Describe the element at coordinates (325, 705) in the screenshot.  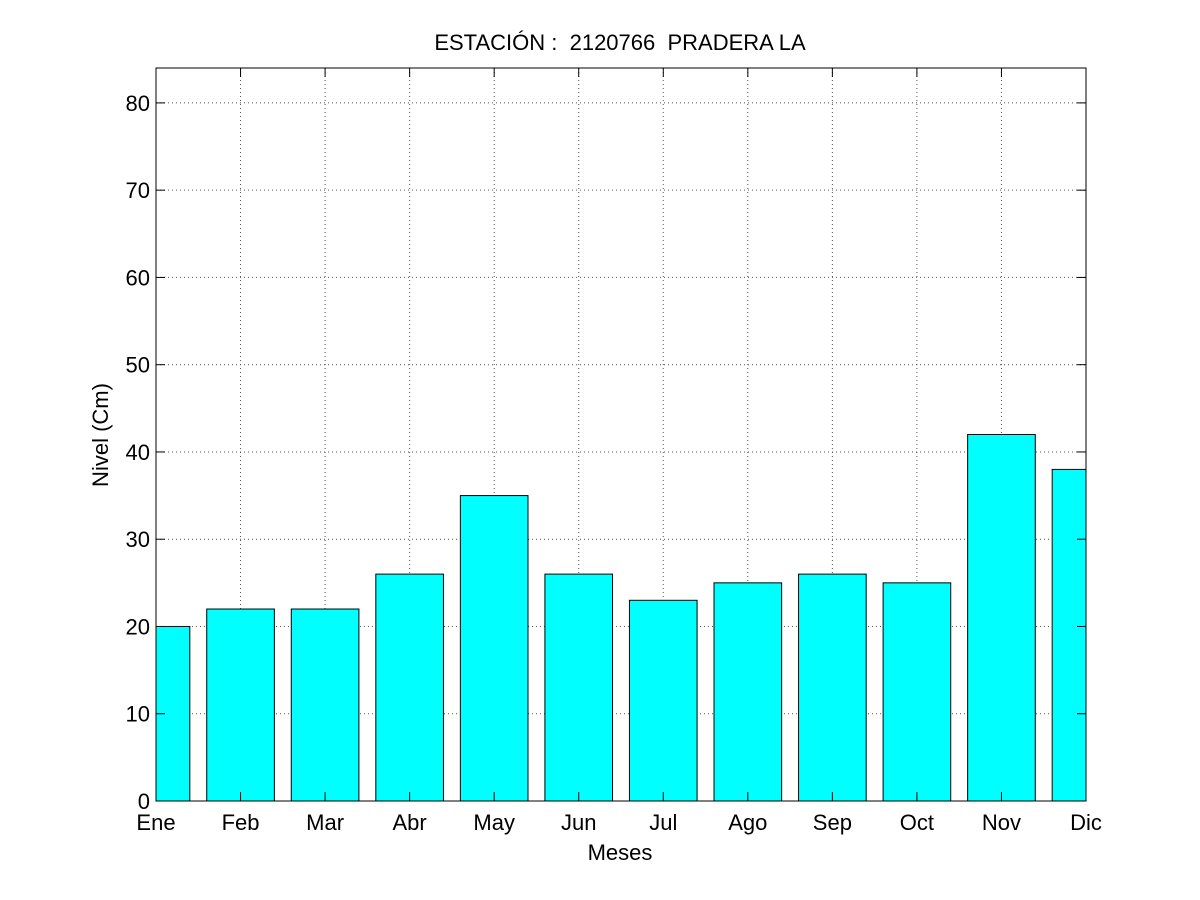
I see `bar-mar` at that location.